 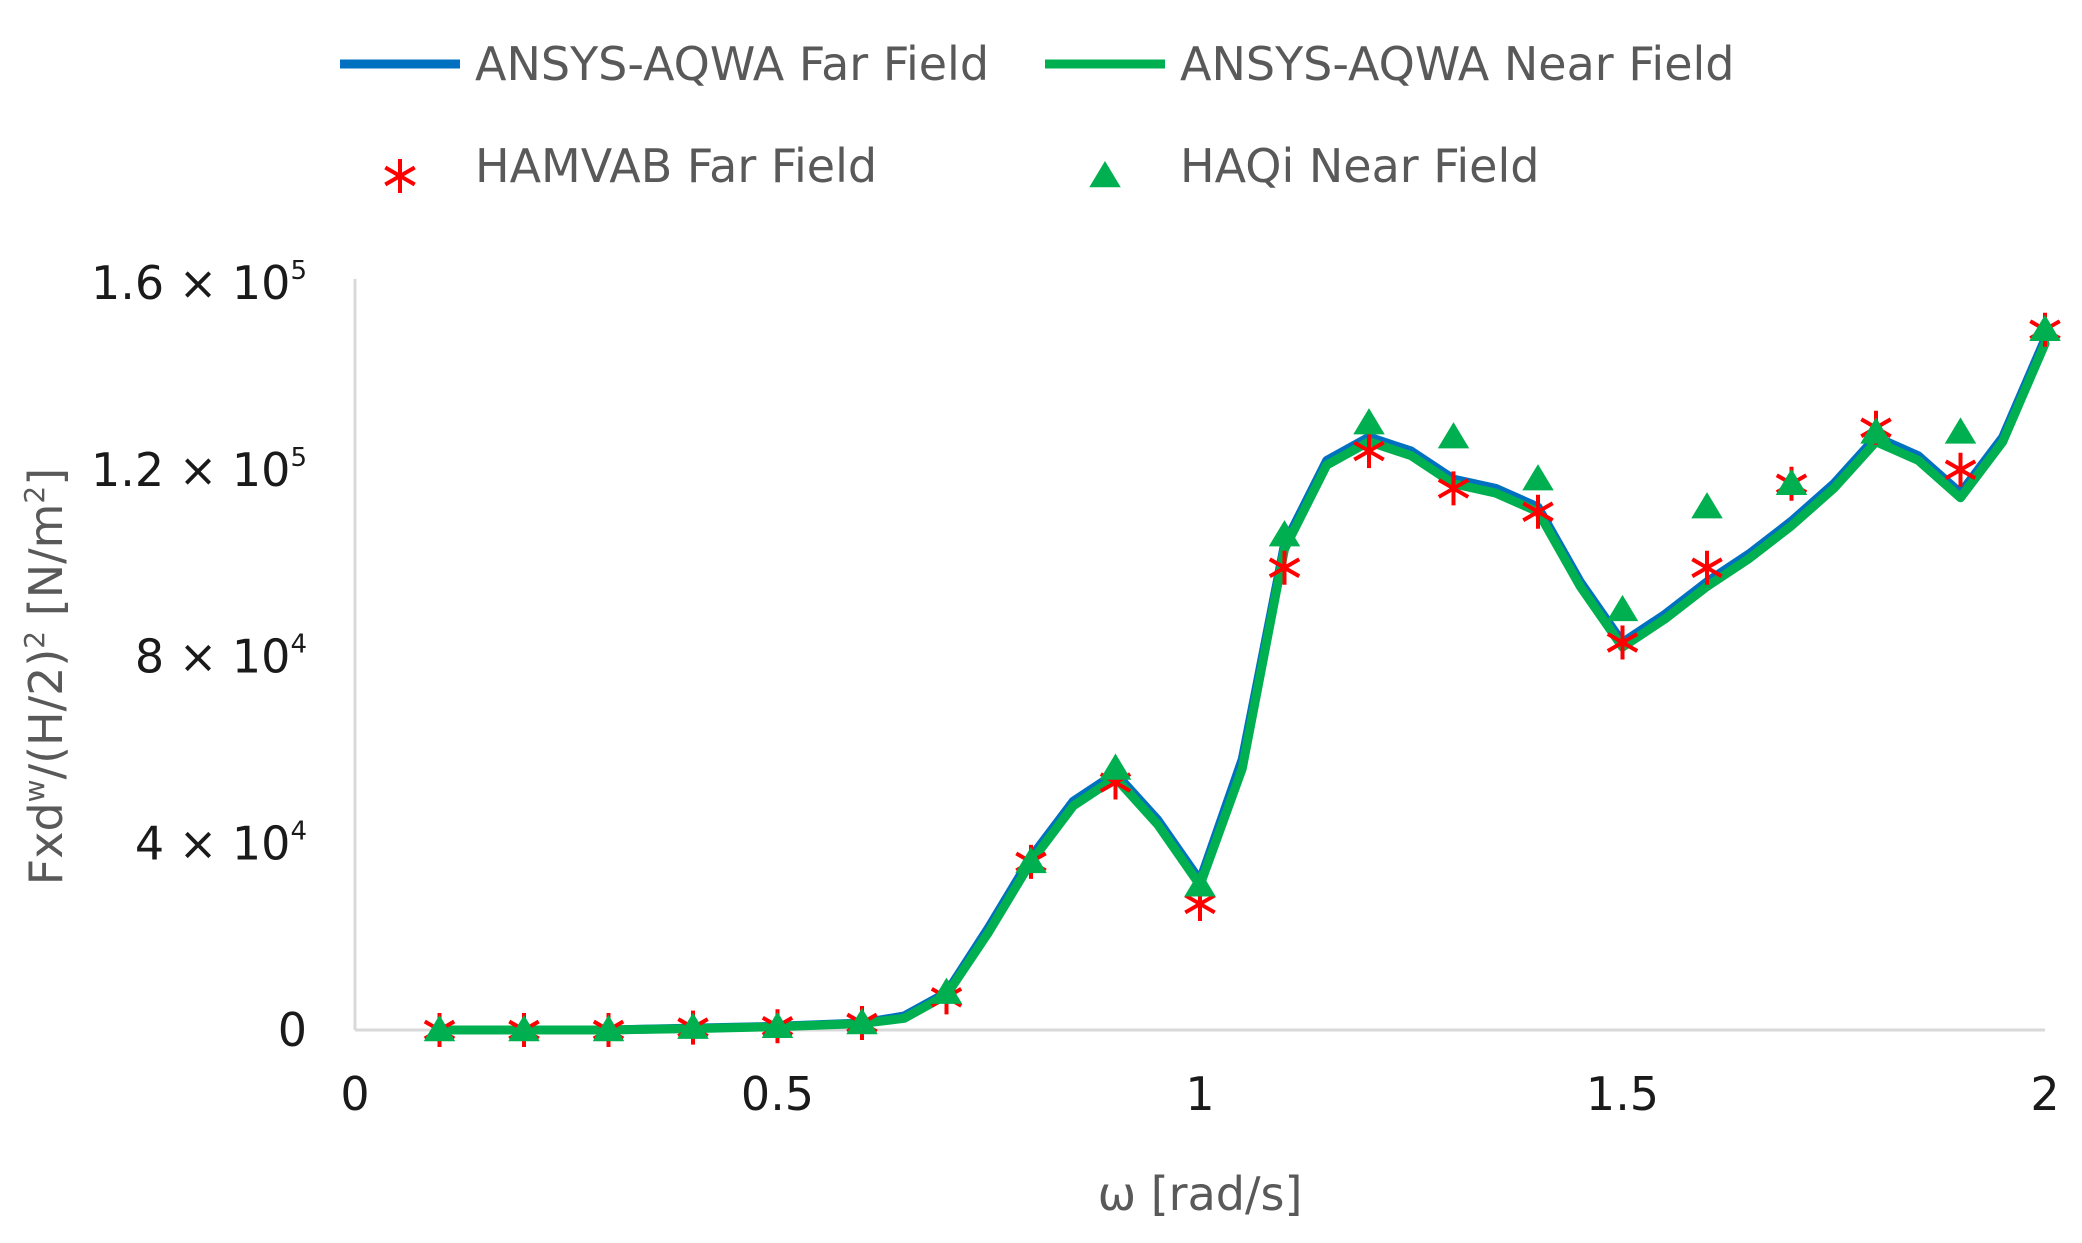 I want to click on x-tick-label: 1.5, so click(x=1622, y=1094).